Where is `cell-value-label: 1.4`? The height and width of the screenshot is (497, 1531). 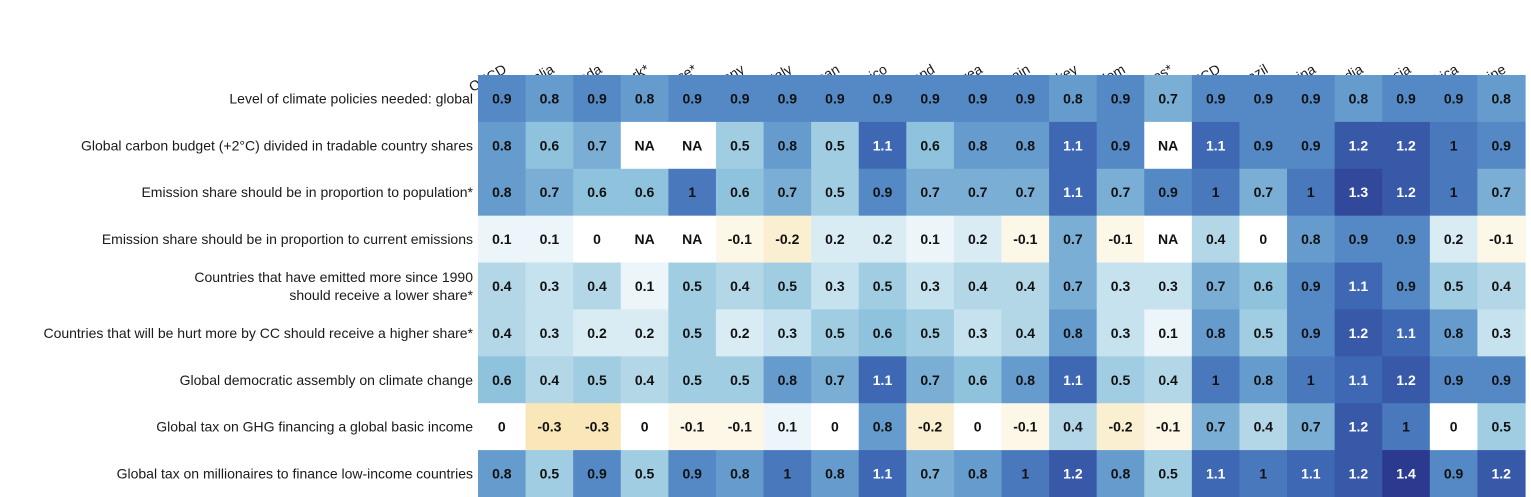
cell-value-label: 1.4 is located at coordinates (1406, 474).